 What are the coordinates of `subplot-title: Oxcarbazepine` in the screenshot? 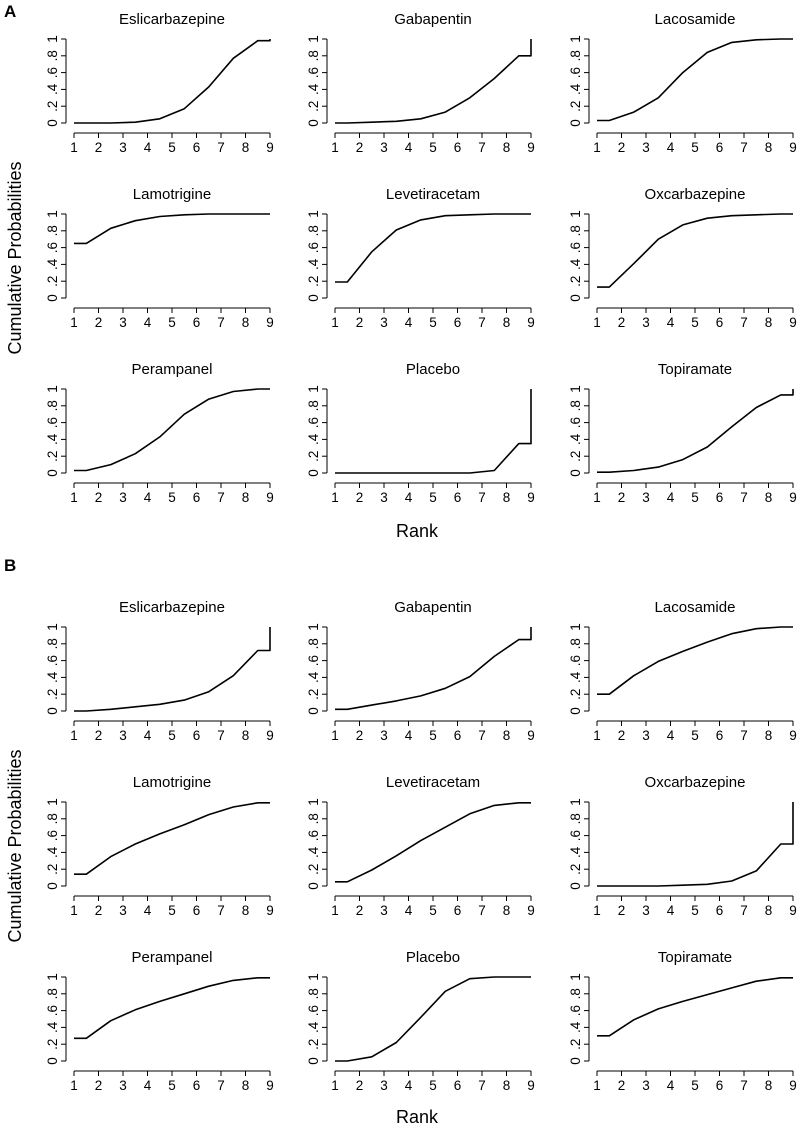 It's located at (695, 194).